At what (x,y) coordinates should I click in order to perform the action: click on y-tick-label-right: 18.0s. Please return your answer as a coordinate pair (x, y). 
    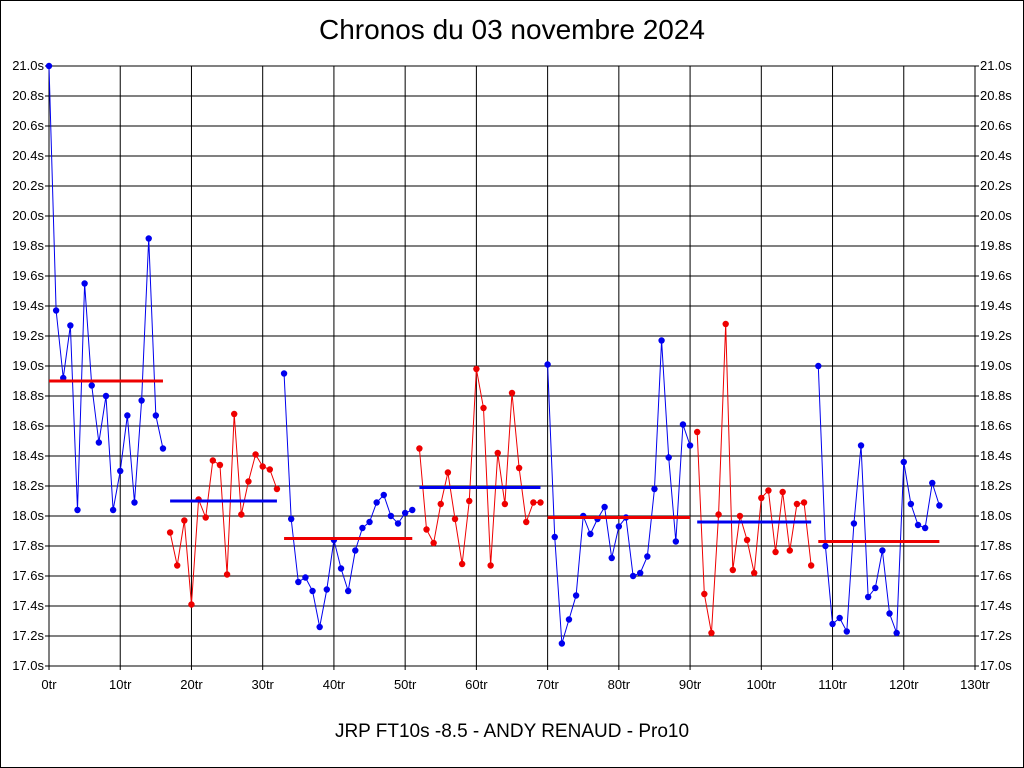
    Looking at the image, I should click on (996, 515).